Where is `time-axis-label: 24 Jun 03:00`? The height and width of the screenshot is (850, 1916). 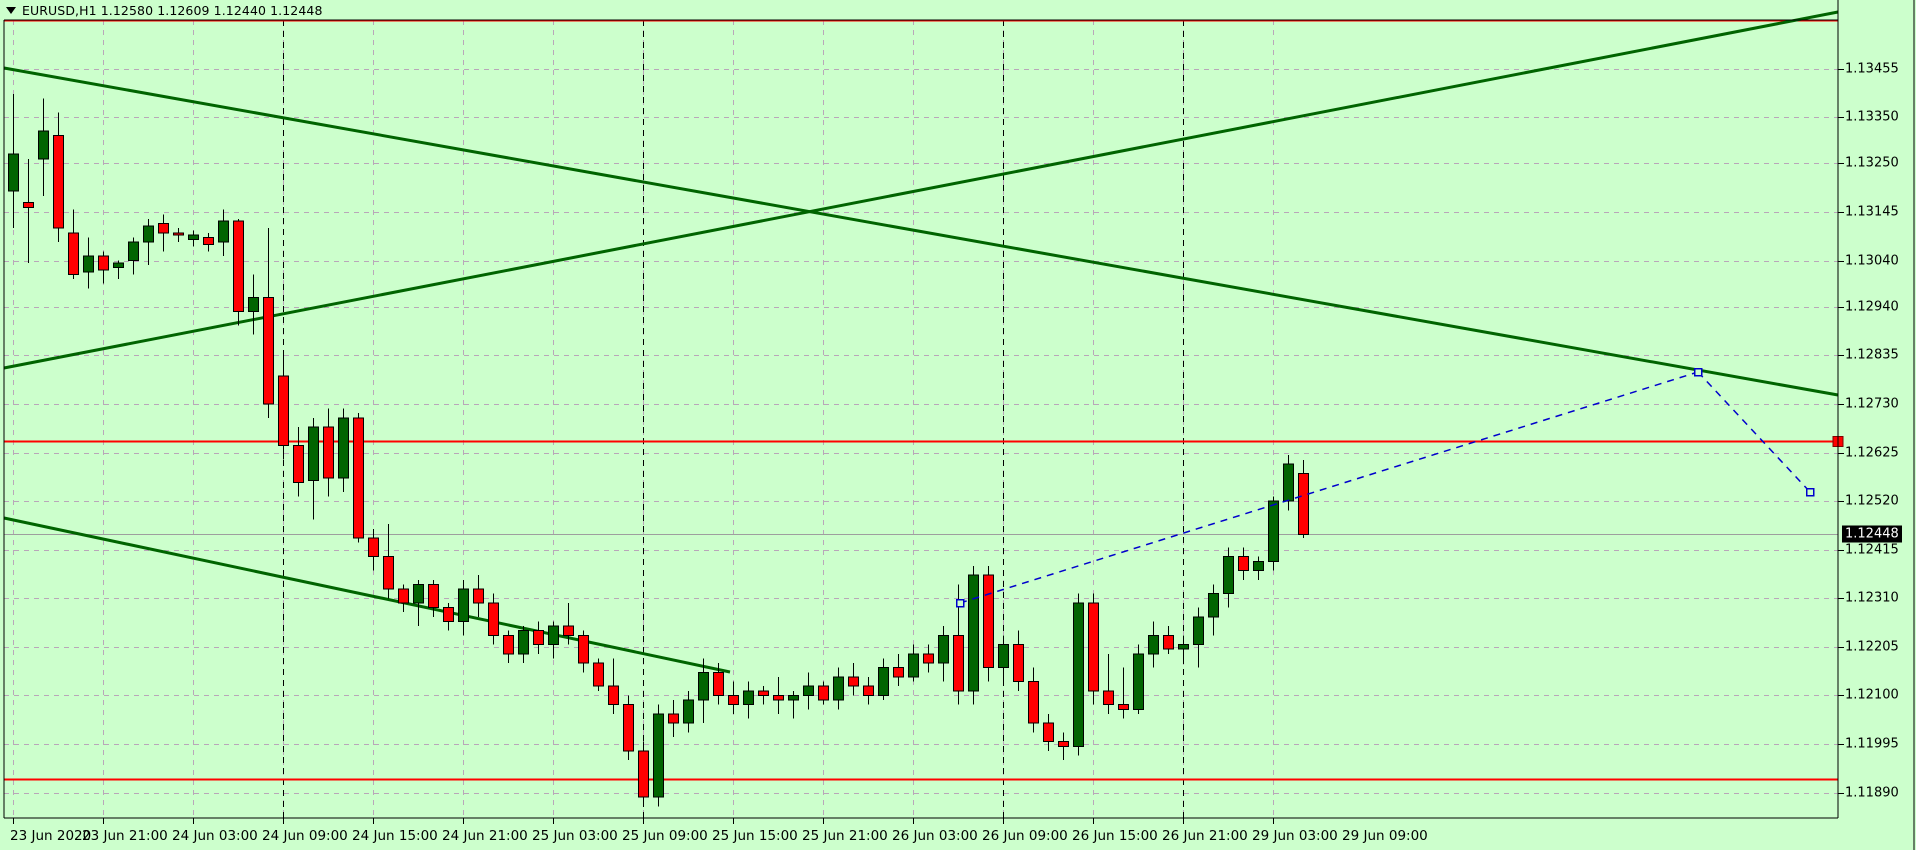 time-axis-label: 24 Jun 03:00 is located at coordinates (215, 836).